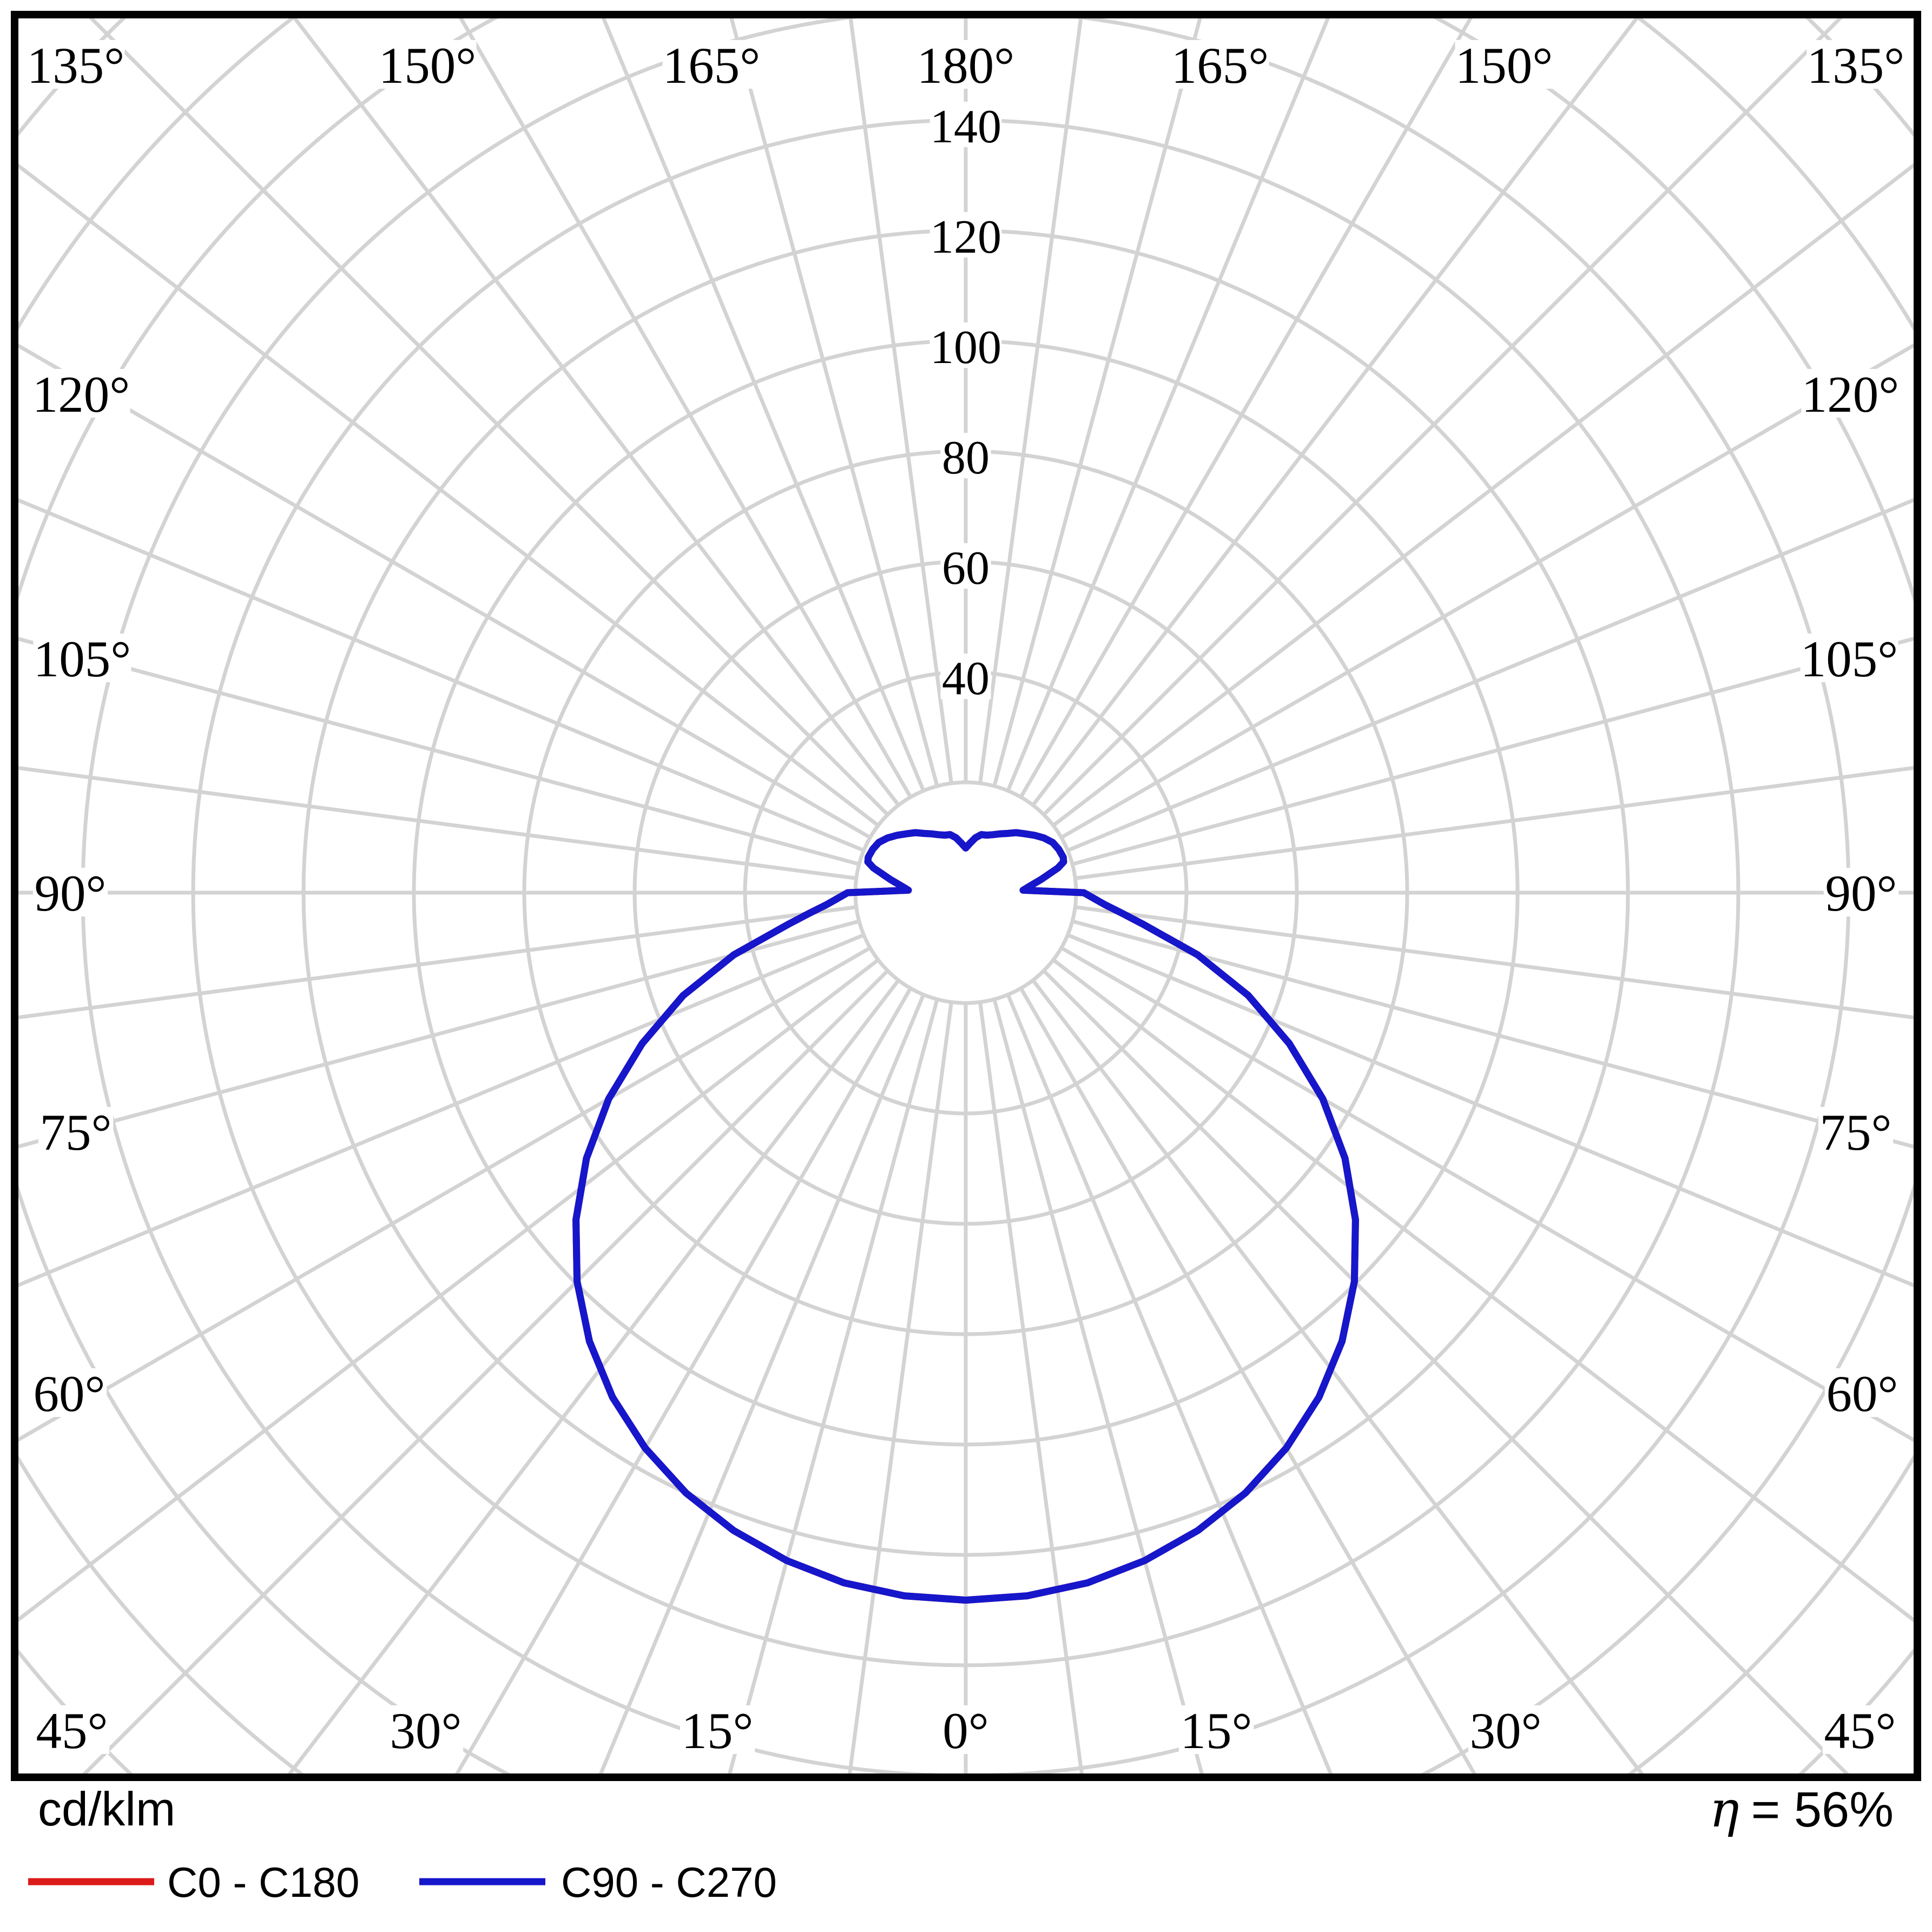 This screenshot has height=1932, width=1932. I want to click on angle-label-21: 15°, so click(718, 1730).